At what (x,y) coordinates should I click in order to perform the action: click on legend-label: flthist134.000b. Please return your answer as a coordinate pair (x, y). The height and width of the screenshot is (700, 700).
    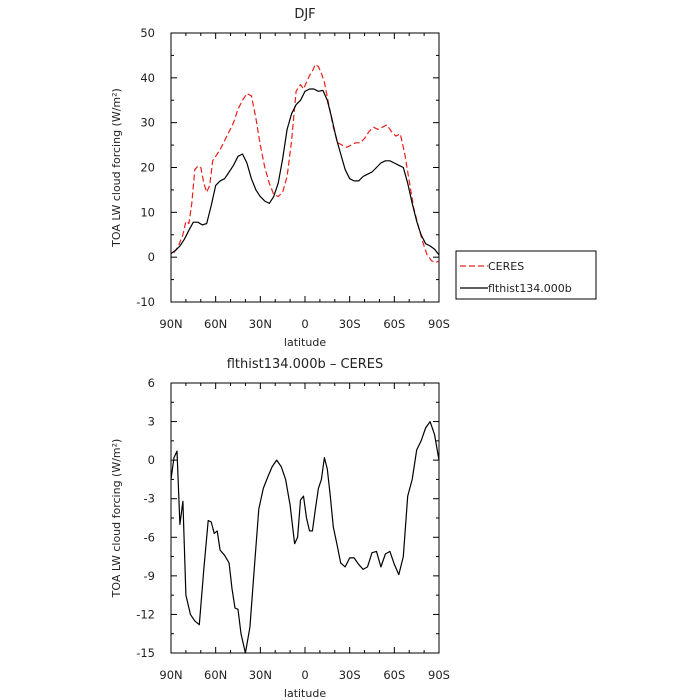
    Looking at the image, I should click on (530, 288).